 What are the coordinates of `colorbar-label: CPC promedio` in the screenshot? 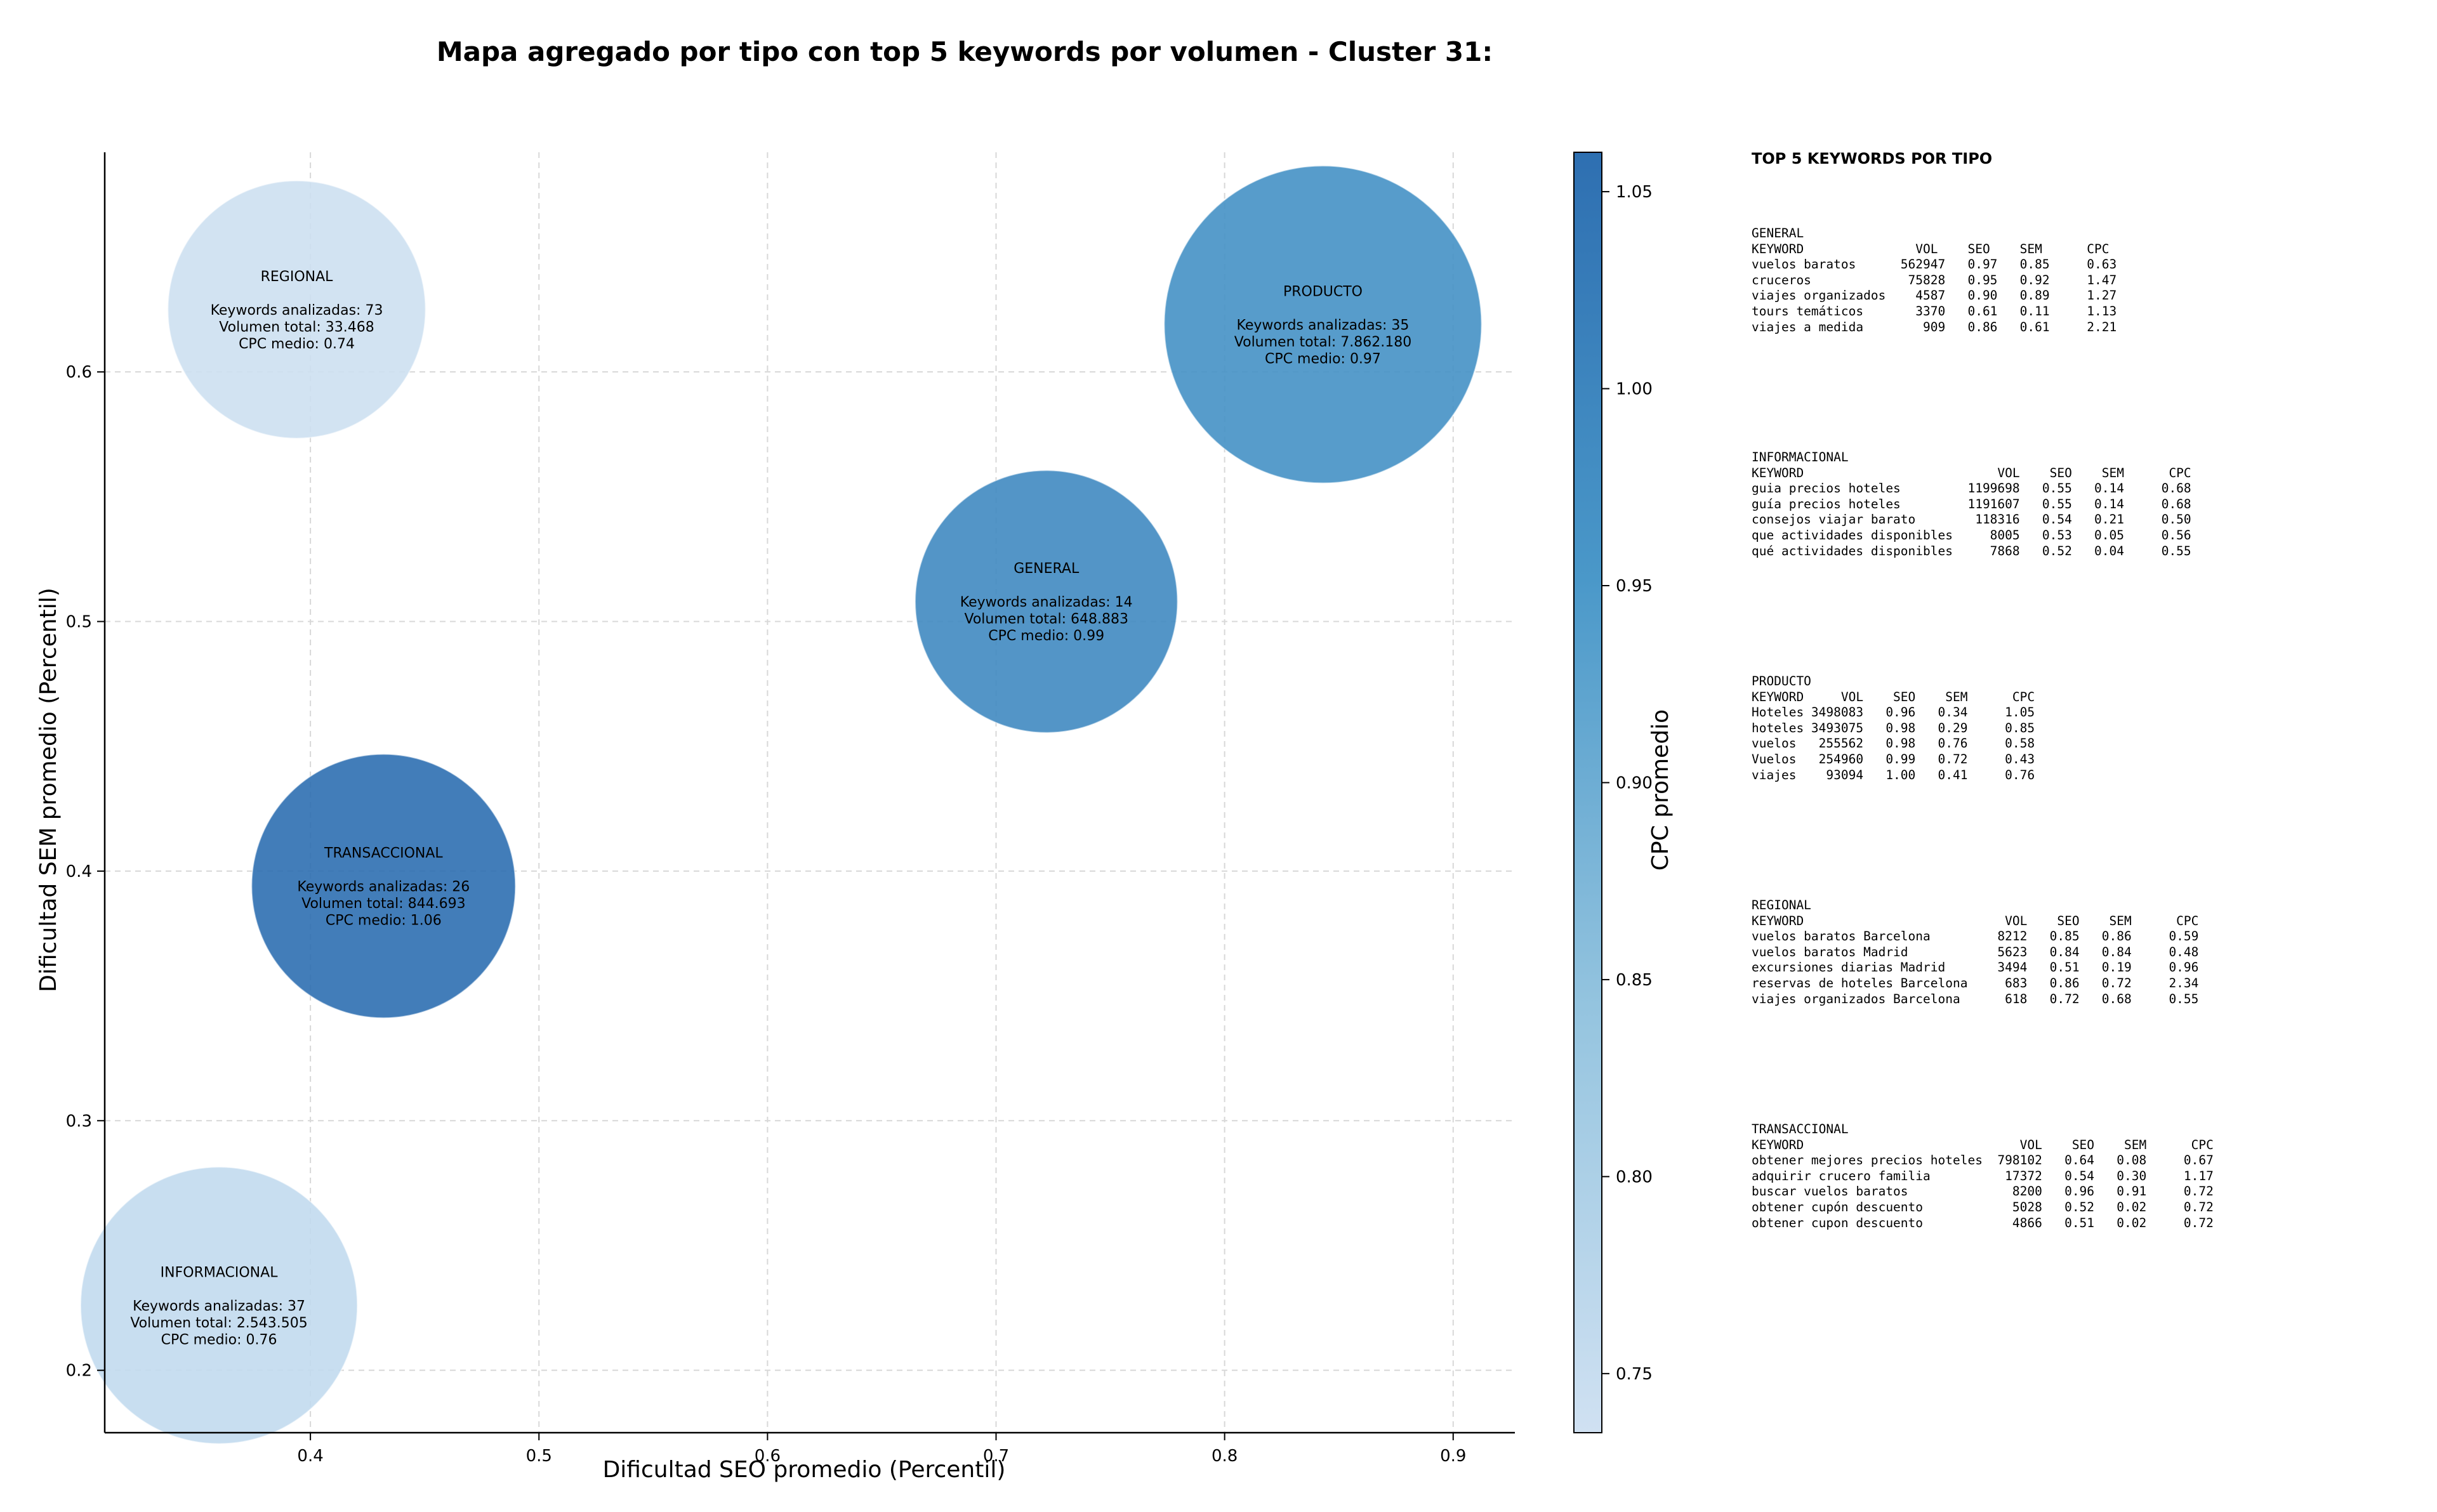 It's located at (1661, 790).